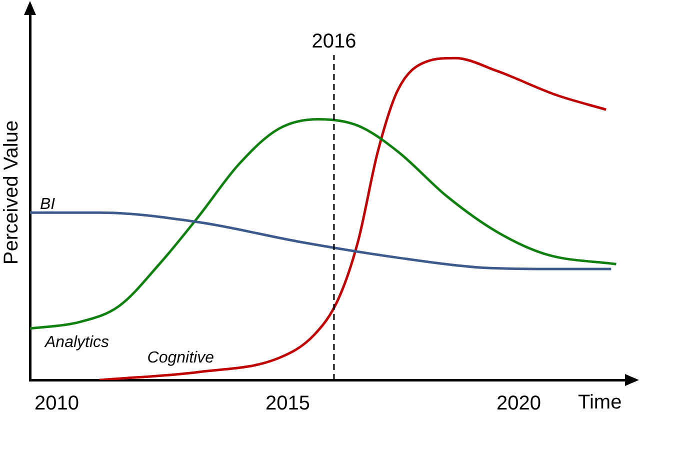 The width and height of the screenshot is (687, 471). What do you see at coordinates (11, 192) in the screenshot?
I see `y-axis-title: Perceived Value` at bounding box center [11, 192].